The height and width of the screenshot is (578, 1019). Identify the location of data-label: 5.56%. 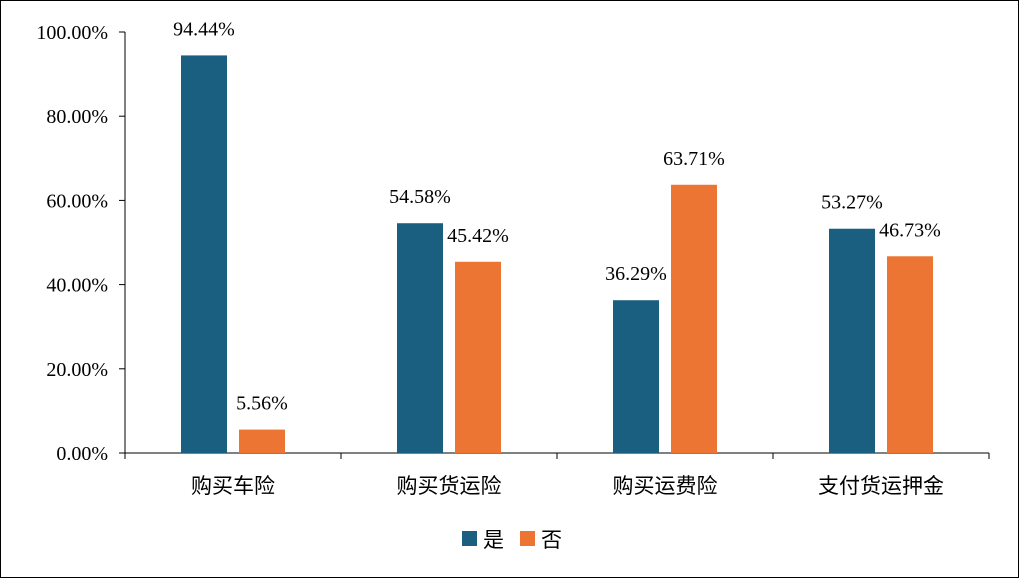
(262, 404).